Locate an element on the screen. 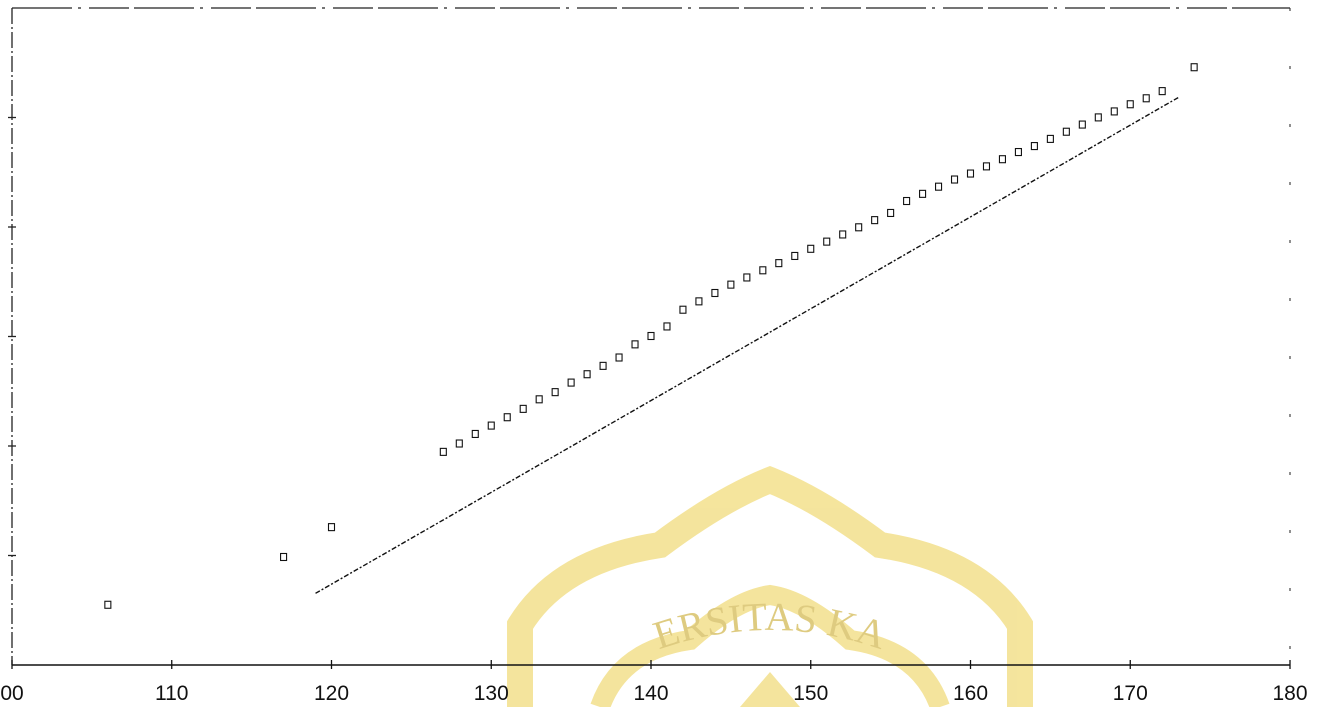 This screenshot has height=707, width=1320. x-tick-label: 170 is located at coordinates (1130, 693).